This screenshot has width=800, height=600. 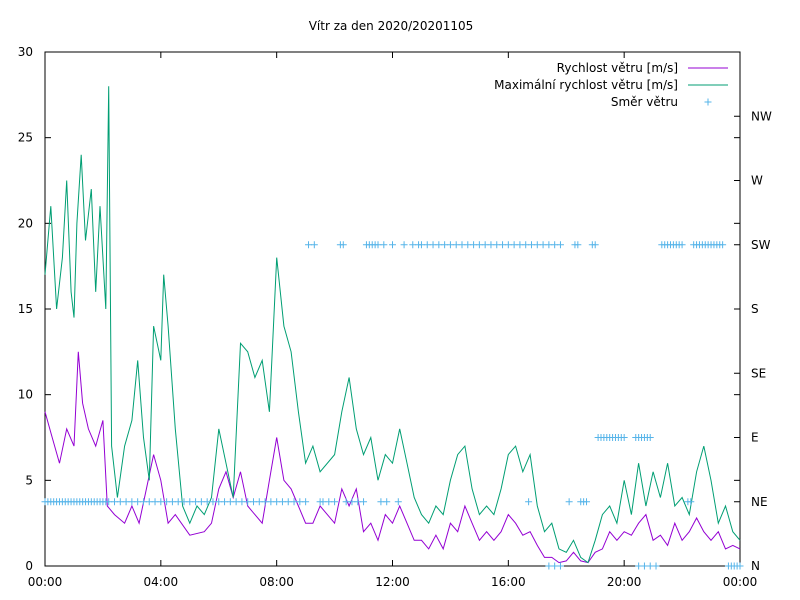 What do you see at coordinates (29, 566) in the screenshot?
I see `y-left-tick-label: 0` at bounding box center [29, 566].